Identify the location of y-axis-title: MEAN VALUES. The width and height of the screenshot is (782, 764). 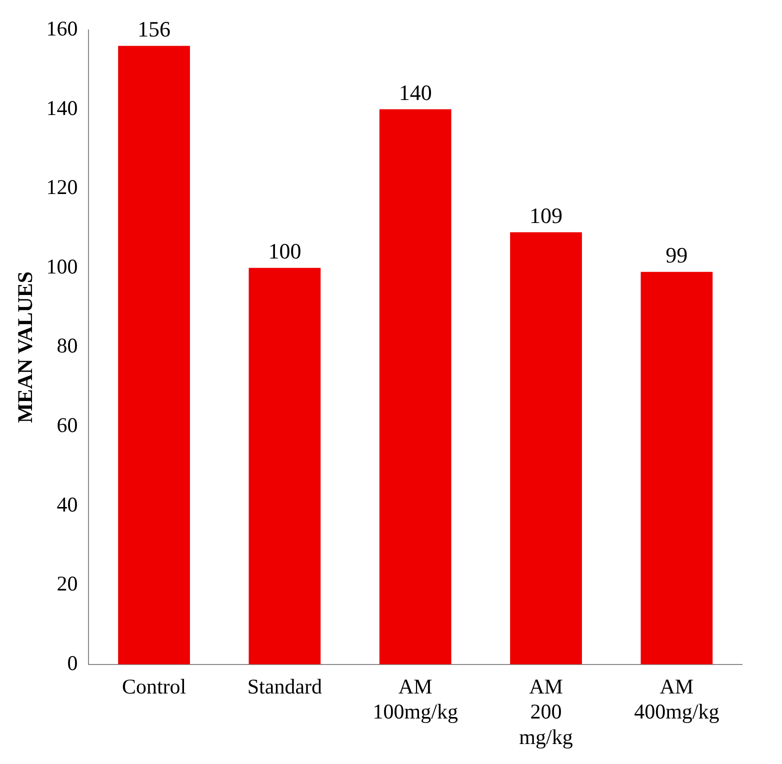
(25, 347).